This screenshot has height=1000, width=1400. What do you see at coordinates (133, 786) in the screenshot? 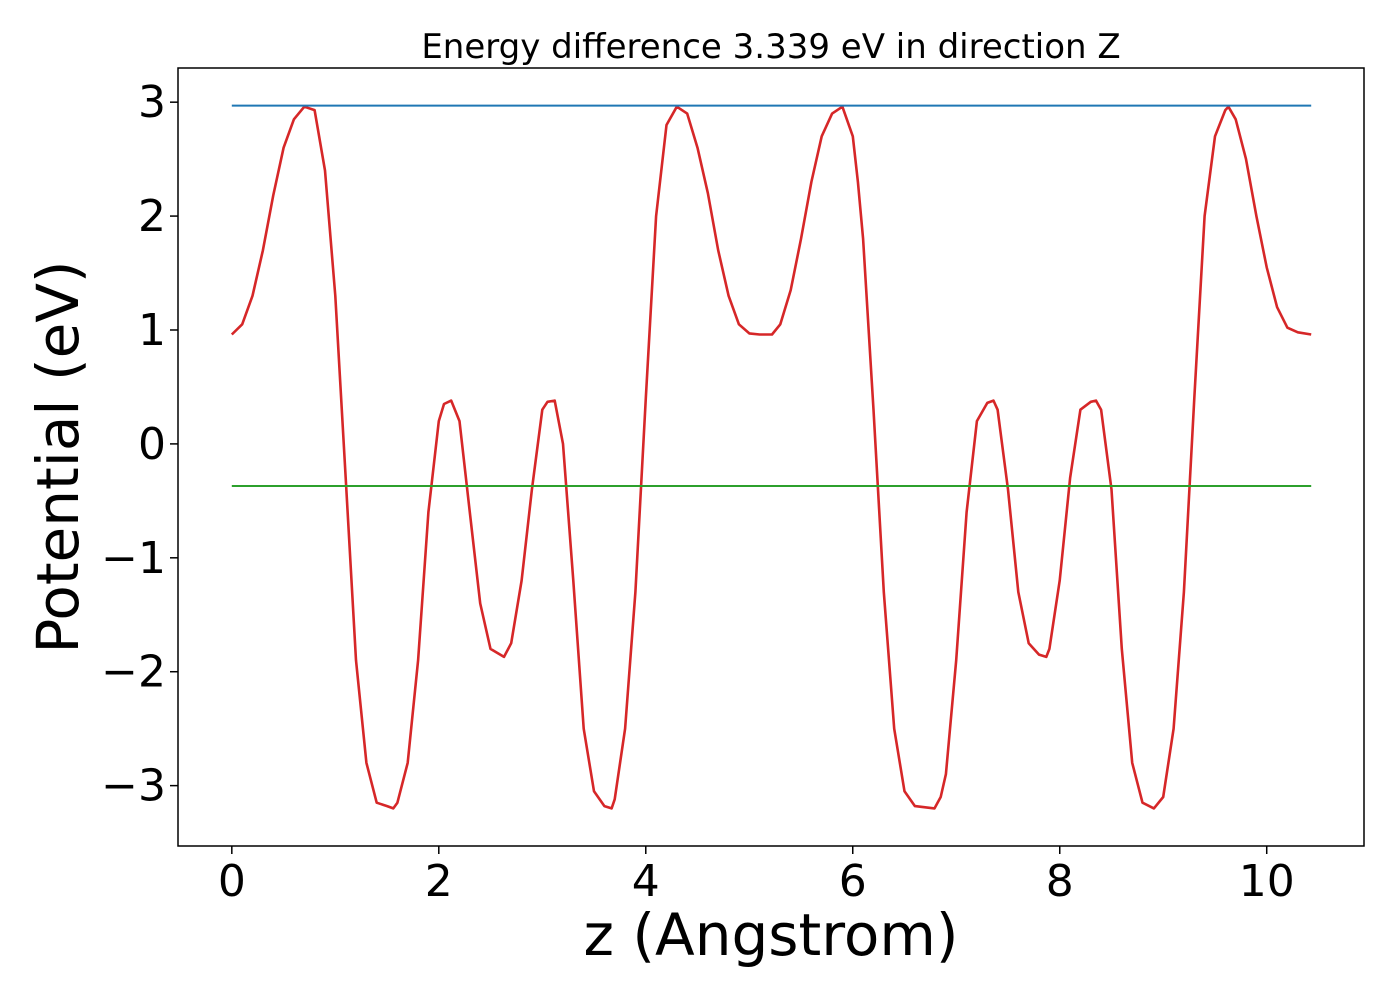
I see `y-tick-label: −3` at bounding box center [133, 786].